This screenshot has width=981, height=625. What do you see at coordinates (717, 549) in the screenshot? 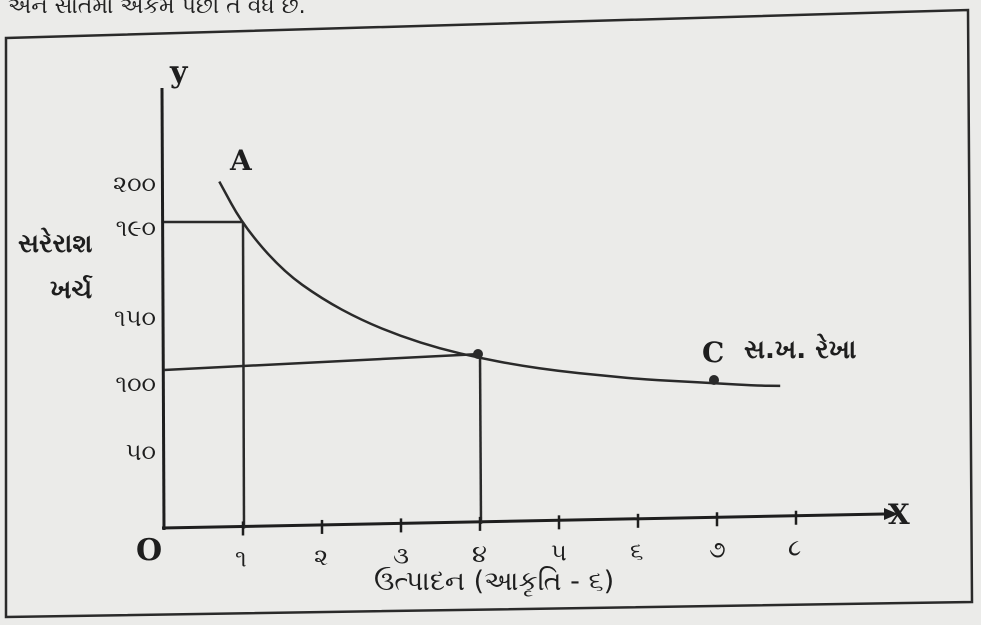
I see `x-tick-label: ૭` at bounding box center [717, 549].